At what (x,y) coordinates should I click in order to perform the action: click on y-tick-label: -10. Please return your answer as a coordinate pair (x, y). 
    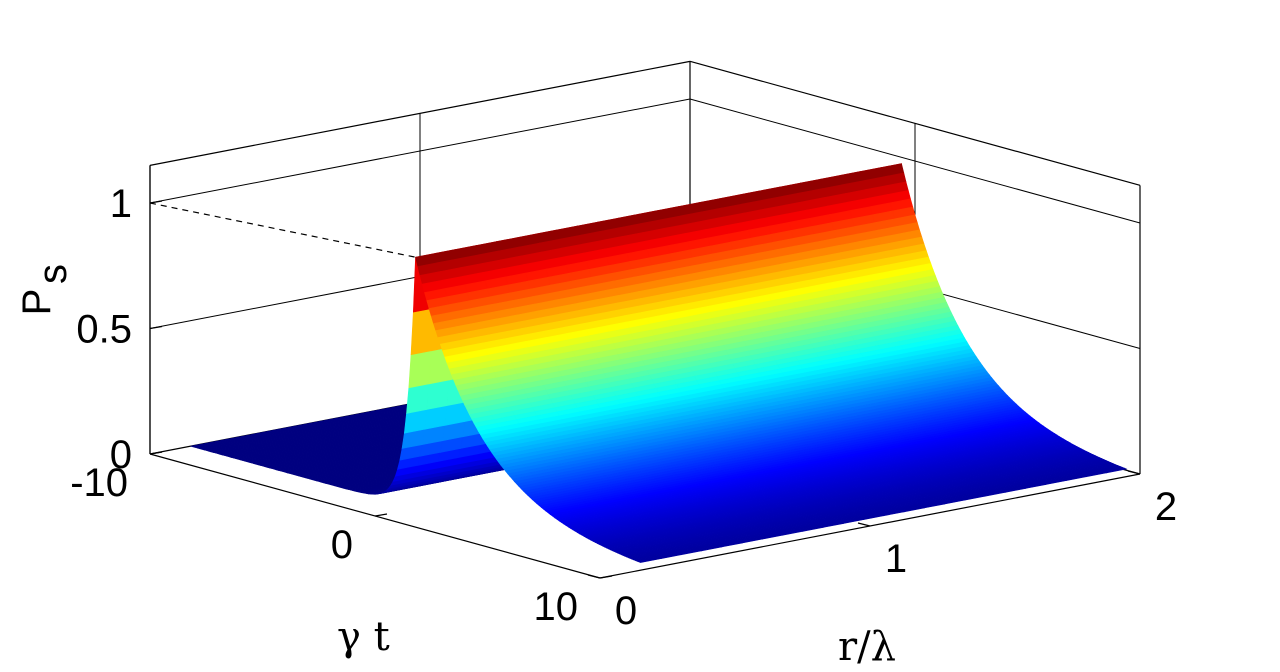
    Looking at the image, I should click on (99, 483).